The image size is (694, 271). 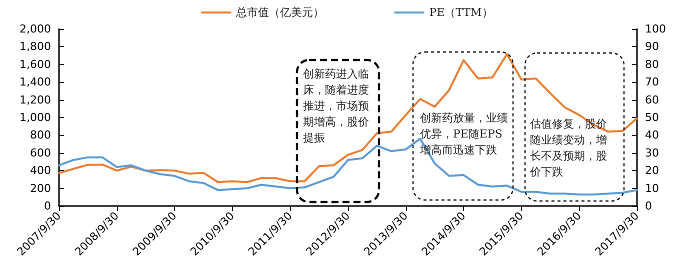 I want to click on y-tick-label: 400, so click(x=40, y=171).